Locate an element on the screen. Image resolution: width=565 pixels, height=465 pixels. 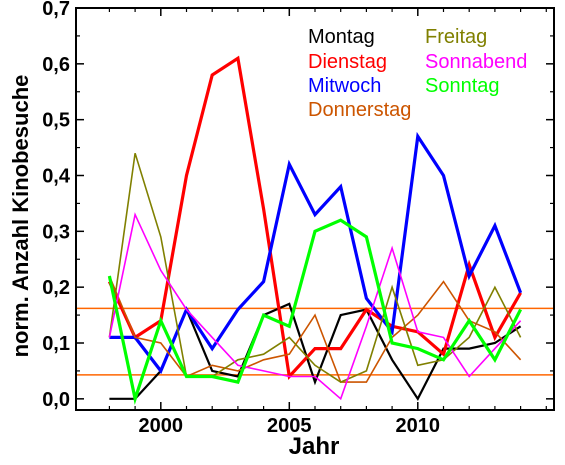
reference-lines is located at coordinates (315, 341).